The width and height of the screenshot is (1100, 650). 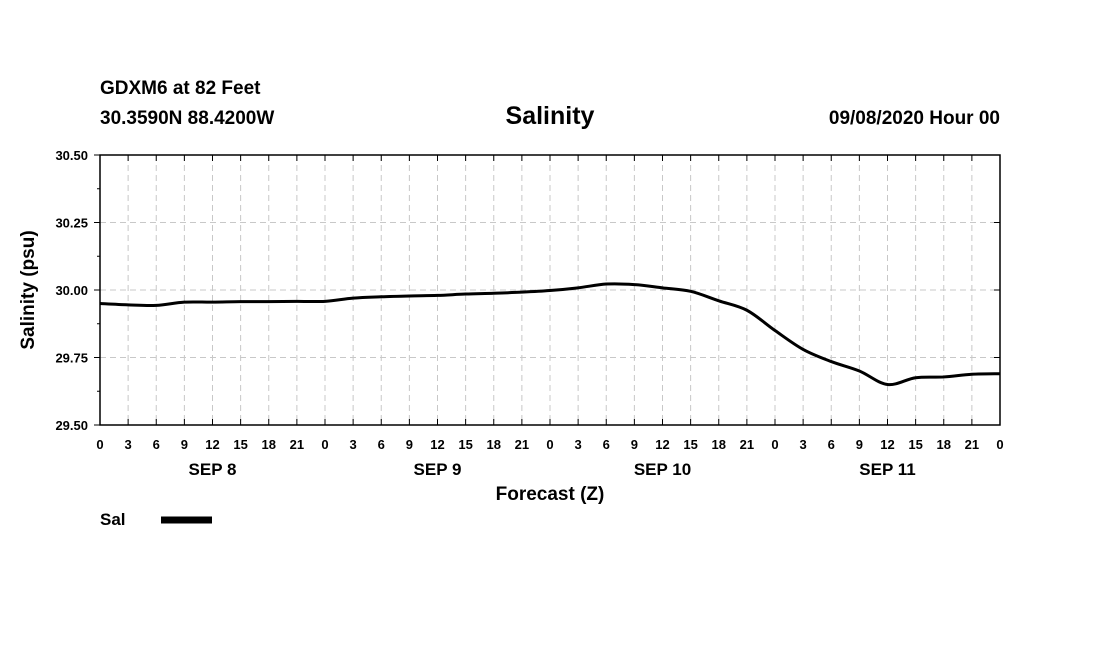 I want to click on day-labels: SEP 8 SEP 9 SEP 10 SEP 11, so click(x=552, y=469).